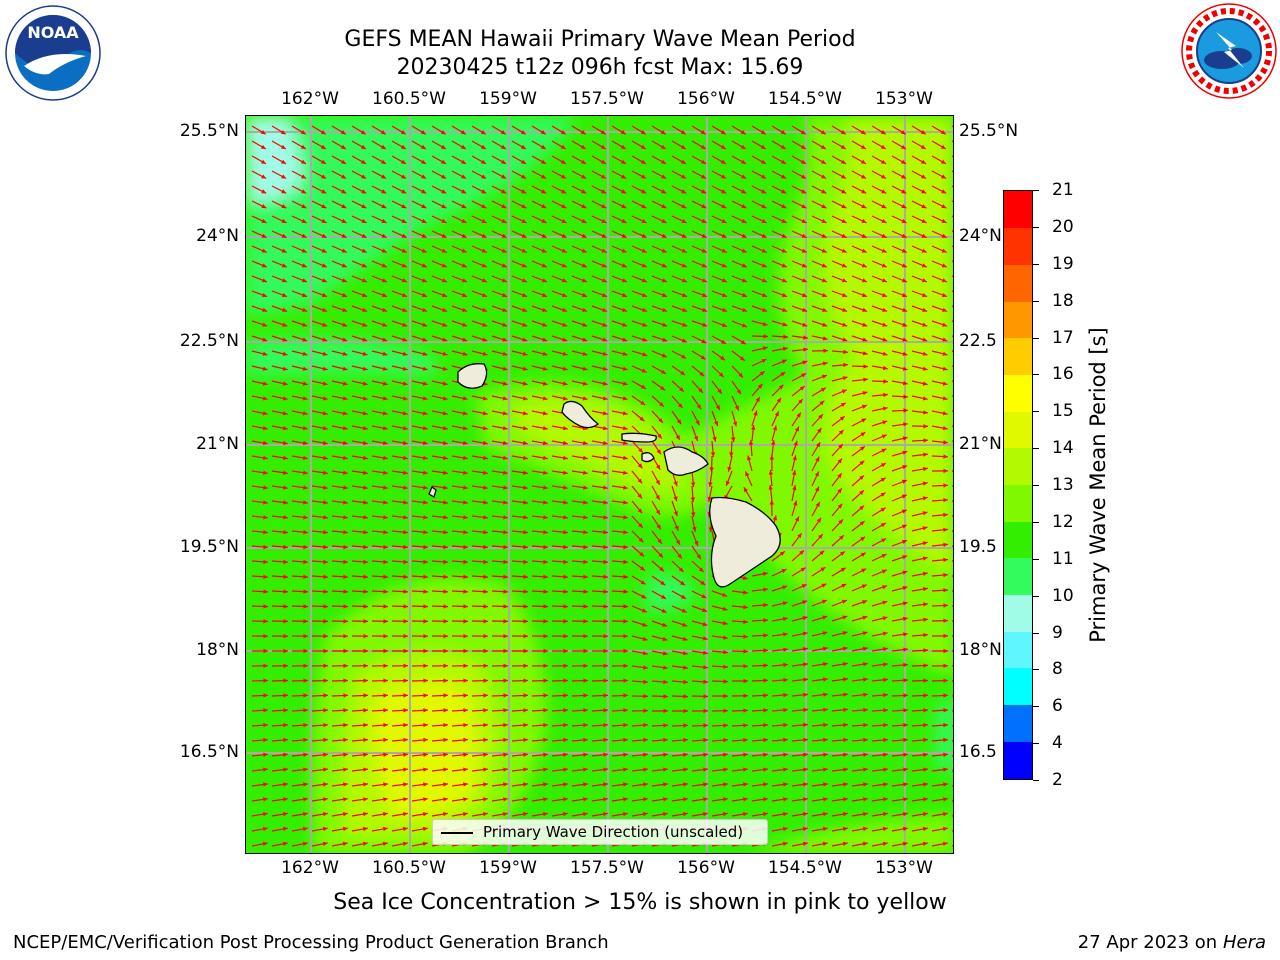  Describe the element at coordinates (1063, 411) in the screenshot. I see `colorbar-tick-label: 15` at that location.